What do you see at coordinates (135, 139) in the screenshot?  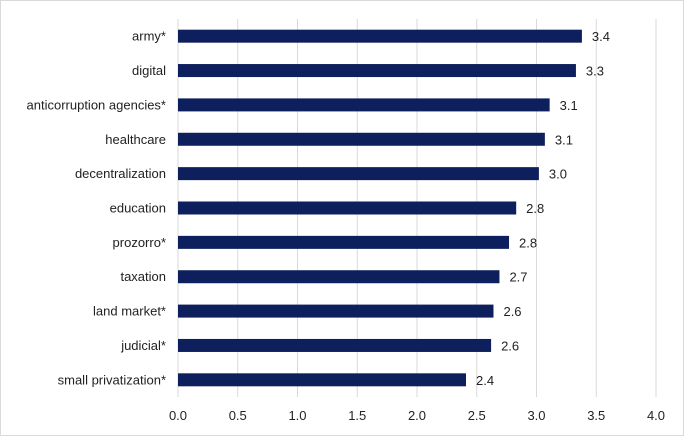 I see `category-label: healthcare` at bounding box center [135, 139].